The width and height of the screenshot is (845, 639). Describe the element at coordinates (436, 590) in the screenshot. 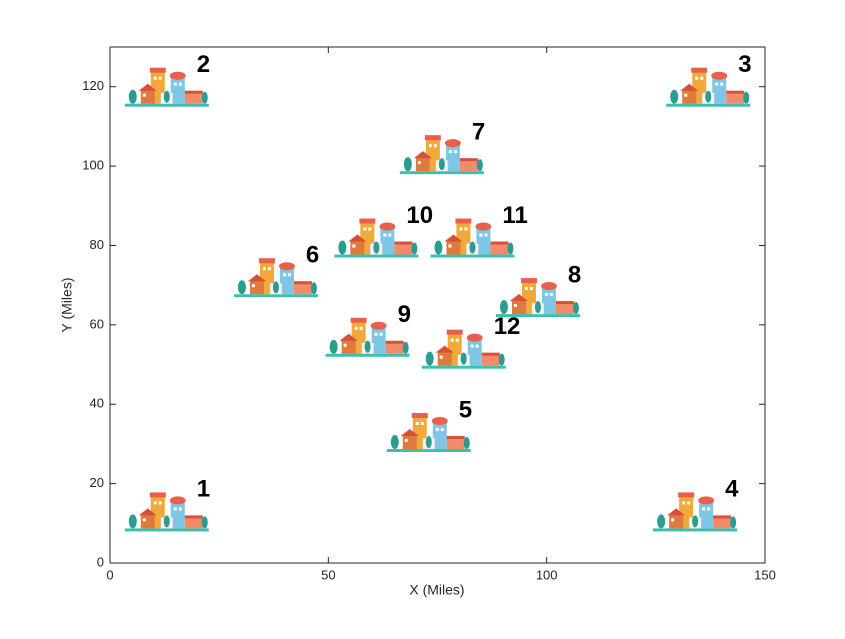

I see `x-axis-label: X (Miles)` at that location.